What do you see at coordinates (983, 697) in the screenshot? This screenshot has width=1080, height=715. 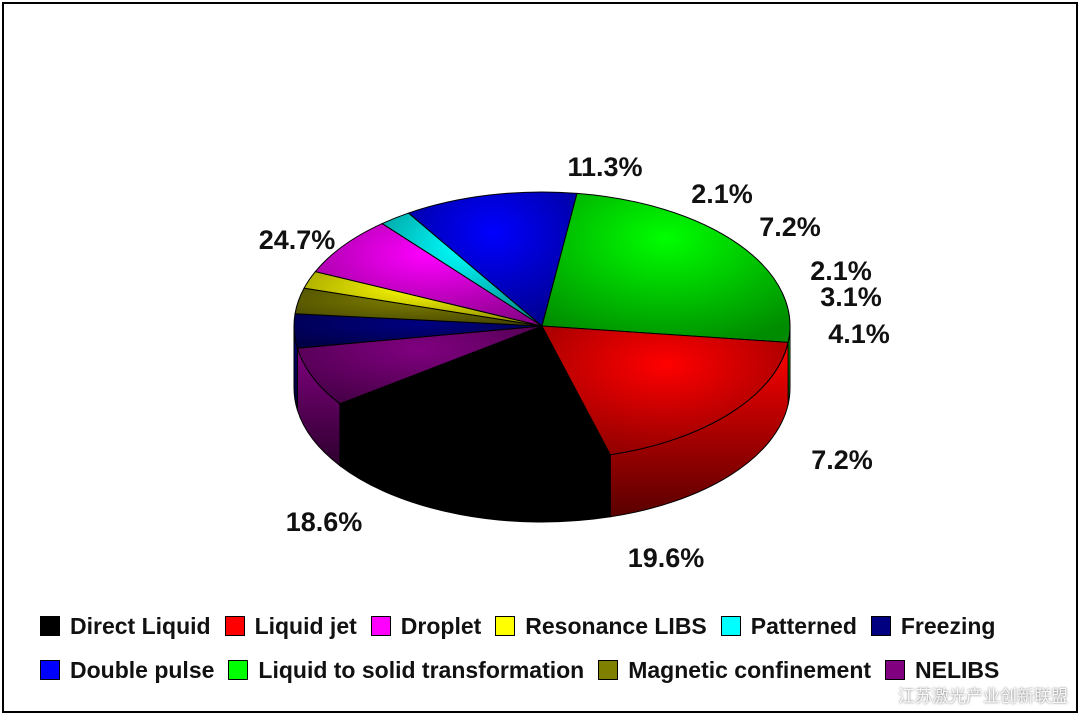 I see `watermark: 江苏激光产业创新联盟` at bounding box center [983, 697].